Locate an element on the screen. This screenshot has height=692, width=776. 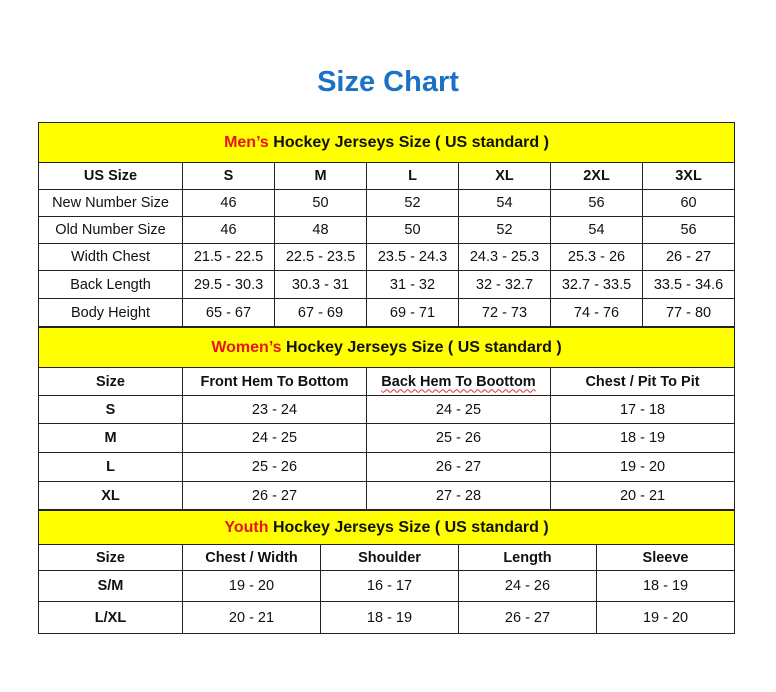
table-cell: 20 - 21 is located at coordinates (251, 617).